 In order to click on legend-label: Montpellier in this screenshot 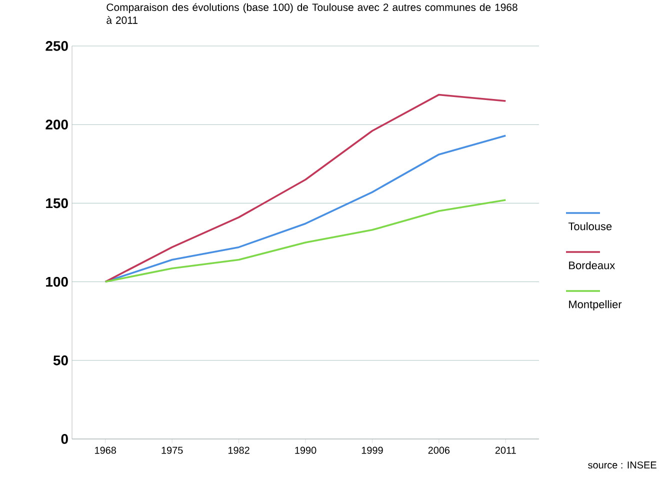, I will do `click(595, 305)`.